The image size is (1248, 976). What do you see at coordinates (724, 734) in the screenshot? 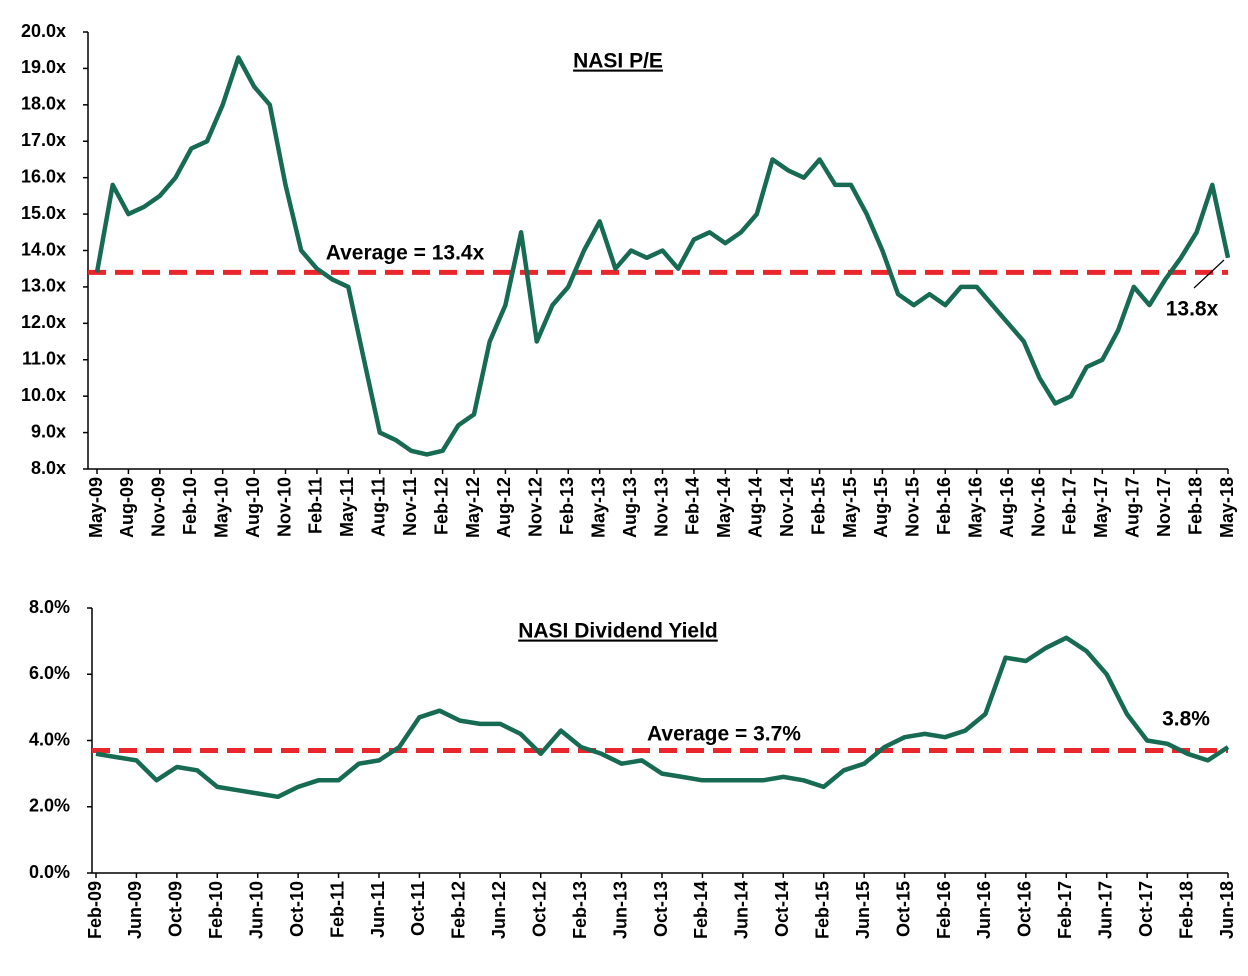
I see `average-label: Average = 3.7%` at bounding box center [724, 734].